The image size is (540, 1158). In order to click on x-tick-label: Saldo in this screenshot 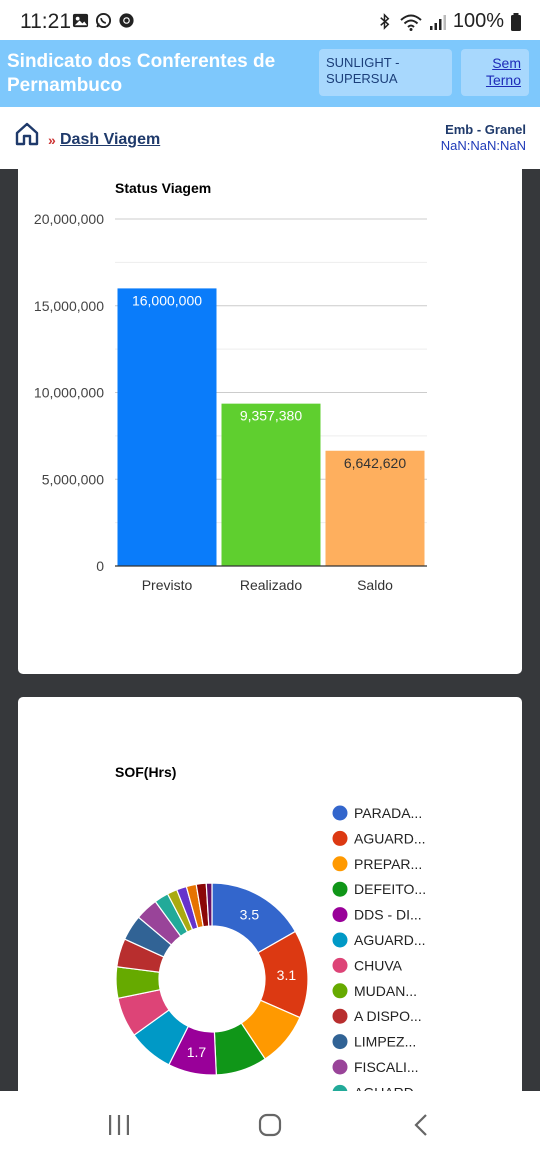, I will do `click(375, 585)`.